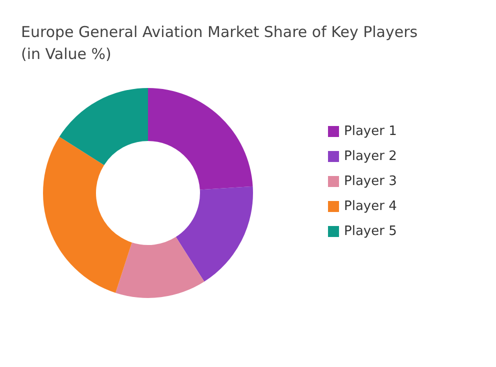  I want to click on legend-label: Player 3, so click(370, 181).